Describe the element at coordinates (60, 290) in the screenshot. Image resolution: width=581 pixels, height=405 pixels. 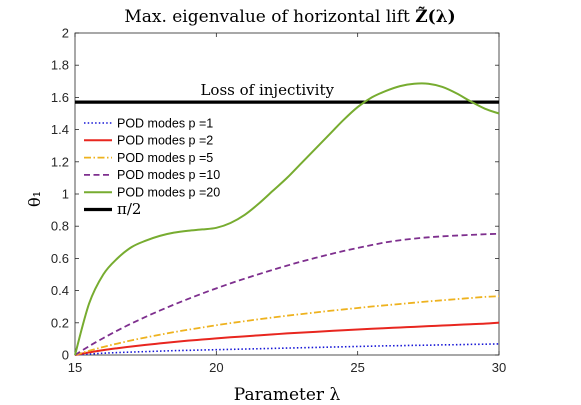
I see `y-tick-label: 0.4` at that location.